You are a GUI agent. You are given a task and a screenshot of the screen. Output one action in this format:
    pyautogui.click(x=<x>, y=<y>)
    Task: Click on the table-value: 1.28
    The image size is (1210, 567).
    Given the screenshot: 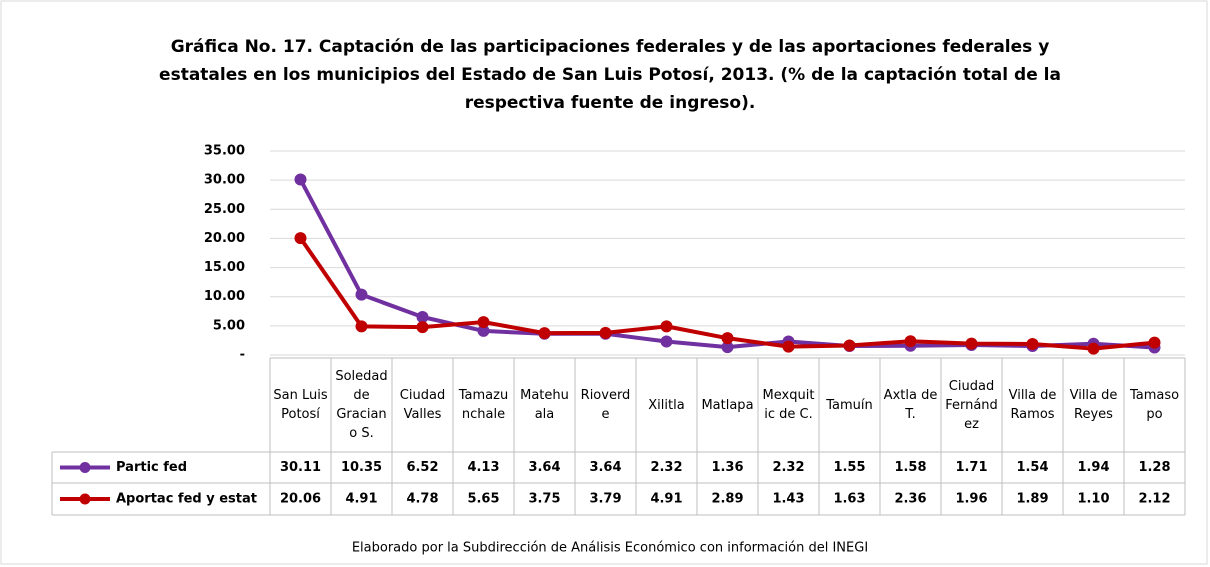 What is the action you would take?
    pyautogui.click(x=1154, y=467)
    